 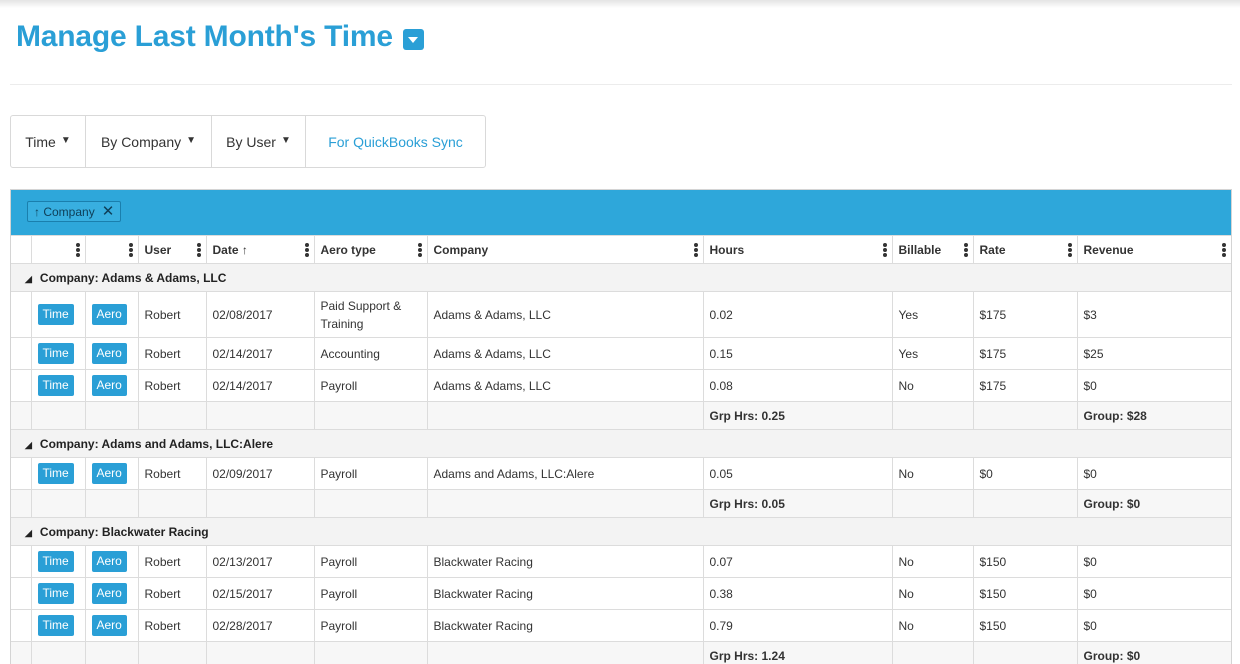 I want to click on group-chip-company: ↑ Company ✕, so click(x=74, y=211).